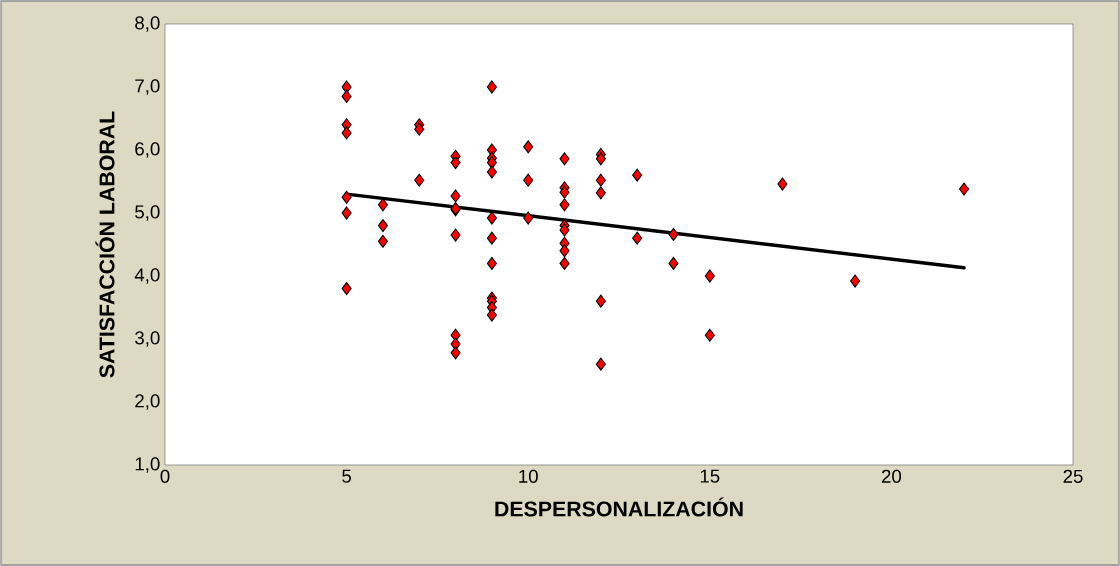 Image resolution: width=1120 pixels, height=566 pixels. Describe the element at coordinates (147, 150) in the screenshot. I see `y-tick-label: 6,0` at that location.